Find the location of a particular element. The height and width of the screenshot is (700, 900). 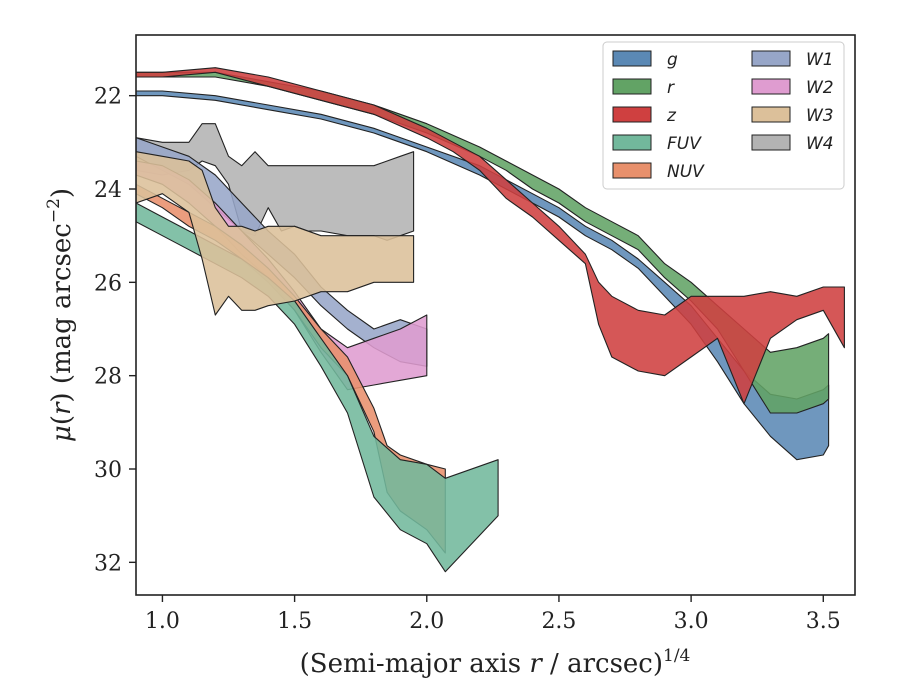

x-tick-label: 2.0 is located at coordinates (426, 621).